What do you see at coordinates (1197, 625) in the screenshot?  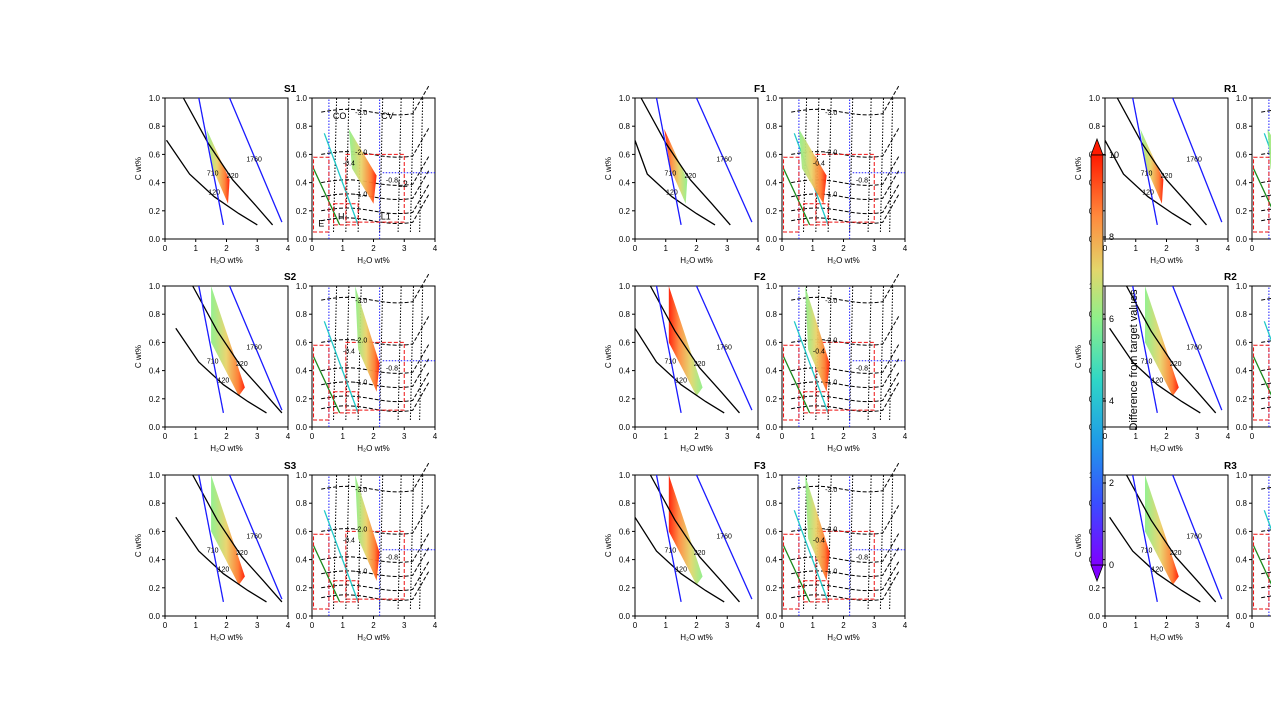 I see `x-tick-label: 3` at bounding box center [1197, 625].